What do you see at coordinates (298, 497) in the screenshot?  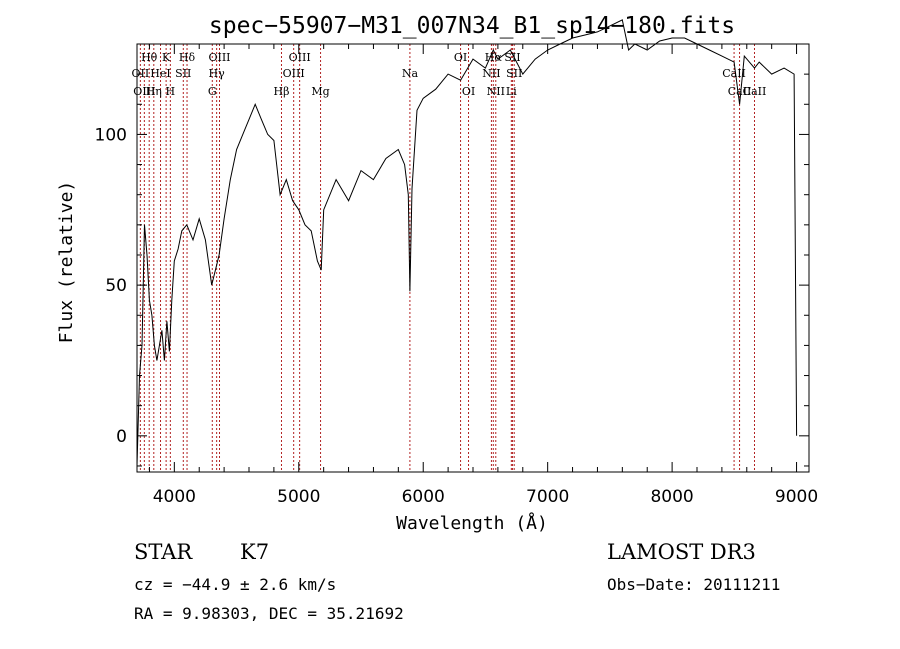 I see `x-tick-label-5000: 5000` at bounding box center [298, 497].